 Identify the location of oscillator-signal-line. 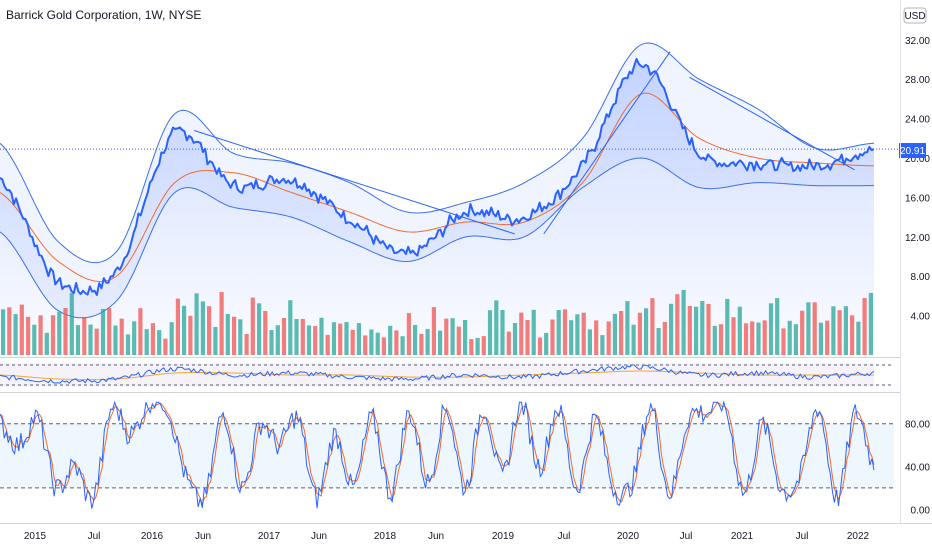
(437, 375).